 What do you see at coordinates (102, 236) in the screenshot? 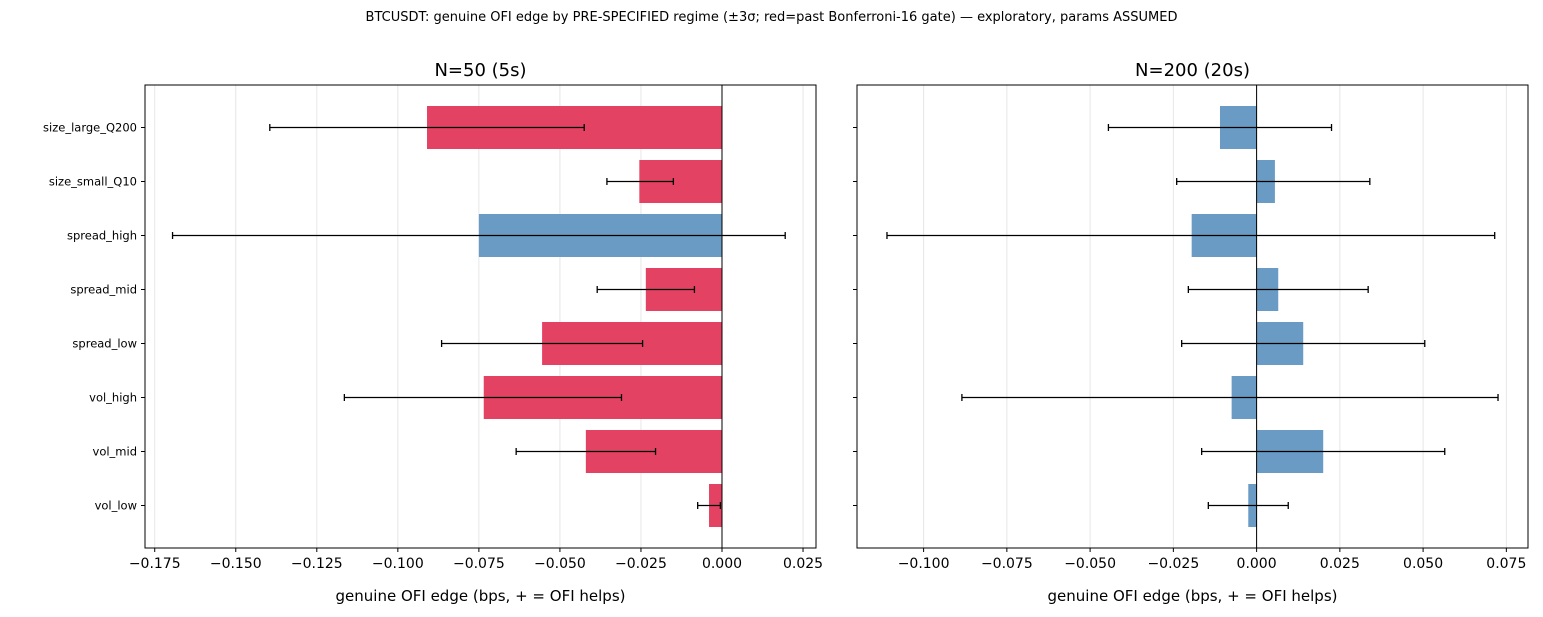
I see `y-tick-label-spread_high: spread_high` at bounding box center [102, 236].